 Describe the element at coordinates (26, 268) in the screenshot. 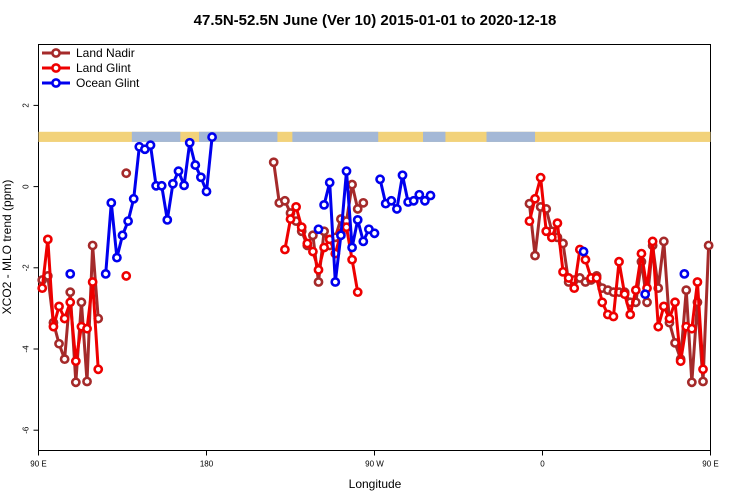

I see `y-tick-label-2: -2` at that location.